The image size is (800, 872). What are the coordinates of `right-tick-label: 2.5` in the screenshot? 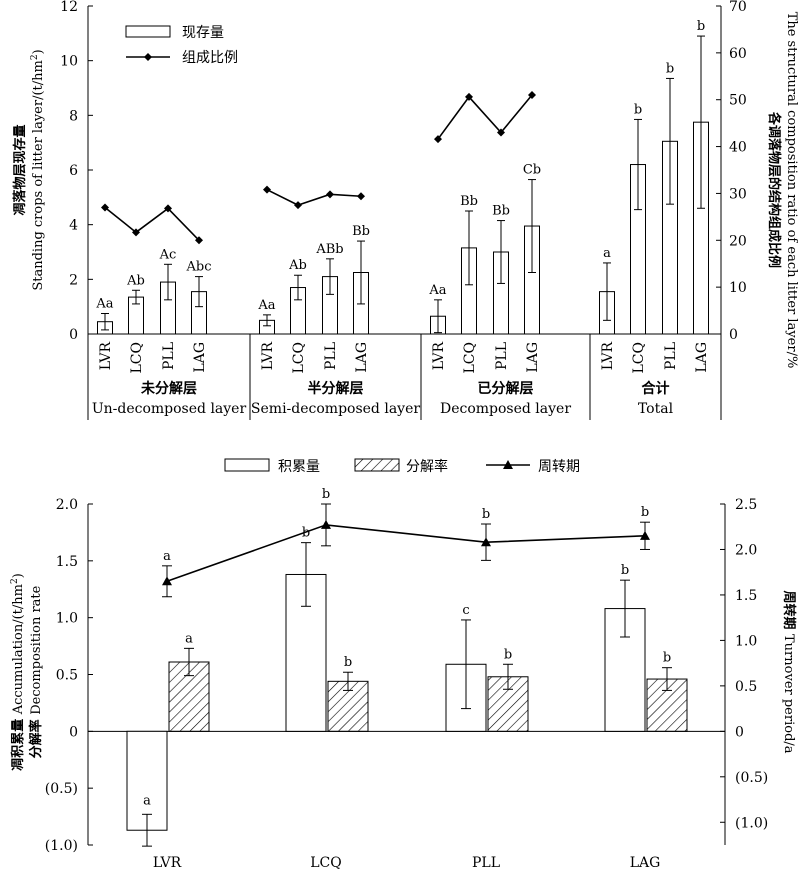 It's located at (746, 505).